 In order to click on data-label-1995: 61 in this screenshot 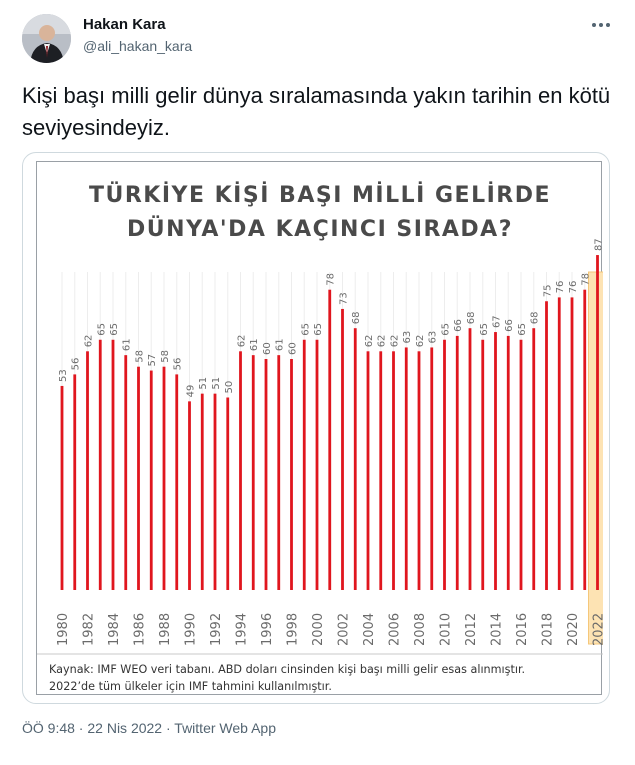, I will do `click(254, 344)`.